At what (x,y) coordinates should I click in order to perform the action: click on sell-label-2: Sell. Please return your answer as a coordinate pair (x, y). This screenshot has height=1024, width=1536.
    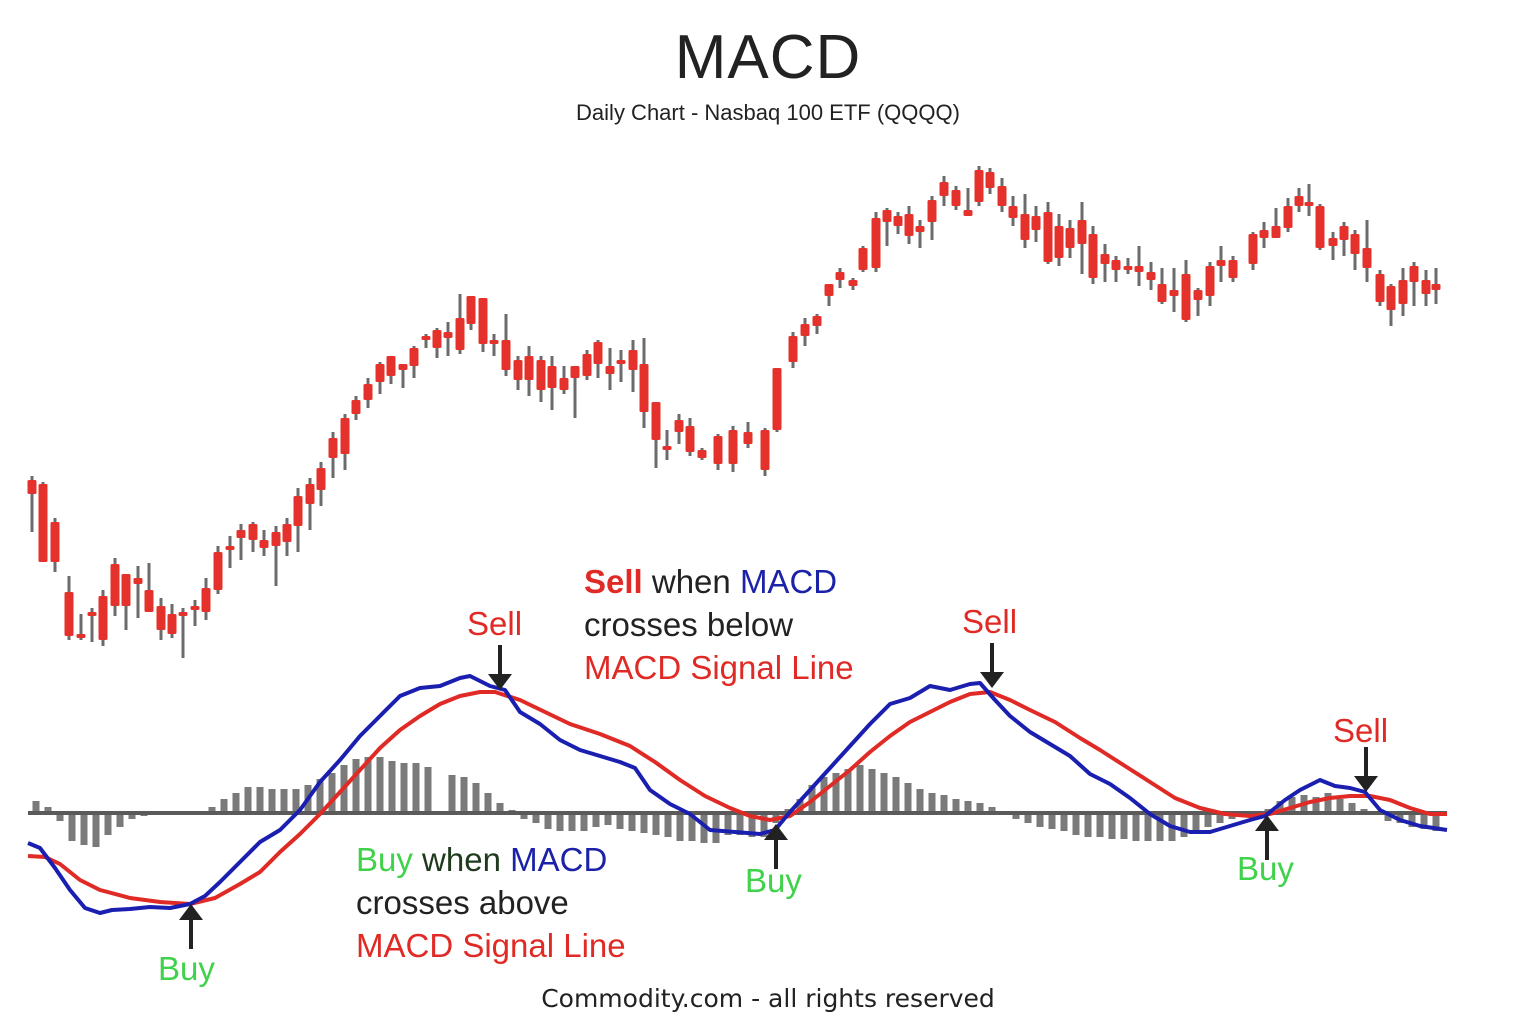
    Looking at the image, I should click on (990, 621).